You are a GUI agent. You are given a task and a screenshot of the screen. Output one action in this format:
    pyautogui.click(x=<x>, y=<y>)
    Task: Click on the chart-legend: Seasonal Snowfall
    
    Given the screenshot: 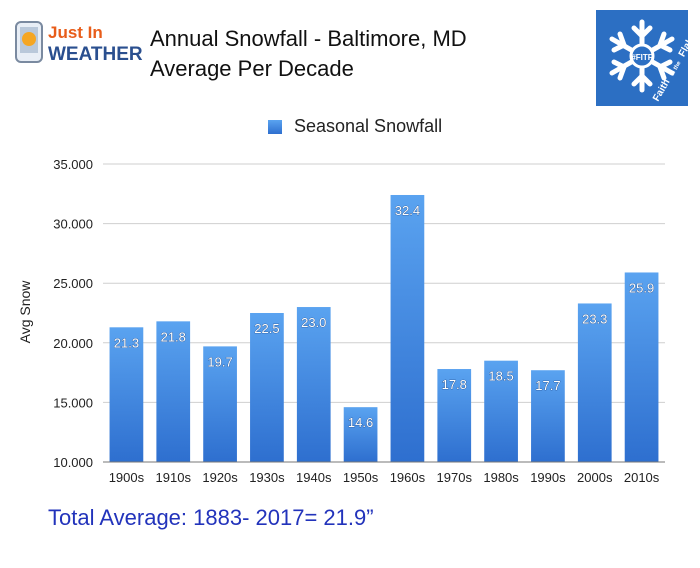 What is the action you would take?
    pyautogui.click(x=355, y=126)
    